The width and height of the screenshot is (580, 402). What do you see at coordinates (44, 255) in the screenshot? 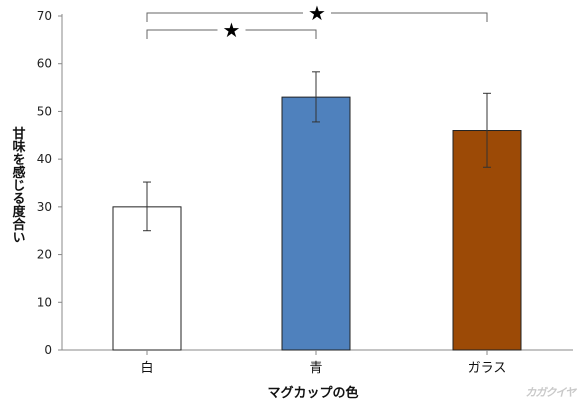
I see `y-tick-label: 20` at bounding box center [44, 255].